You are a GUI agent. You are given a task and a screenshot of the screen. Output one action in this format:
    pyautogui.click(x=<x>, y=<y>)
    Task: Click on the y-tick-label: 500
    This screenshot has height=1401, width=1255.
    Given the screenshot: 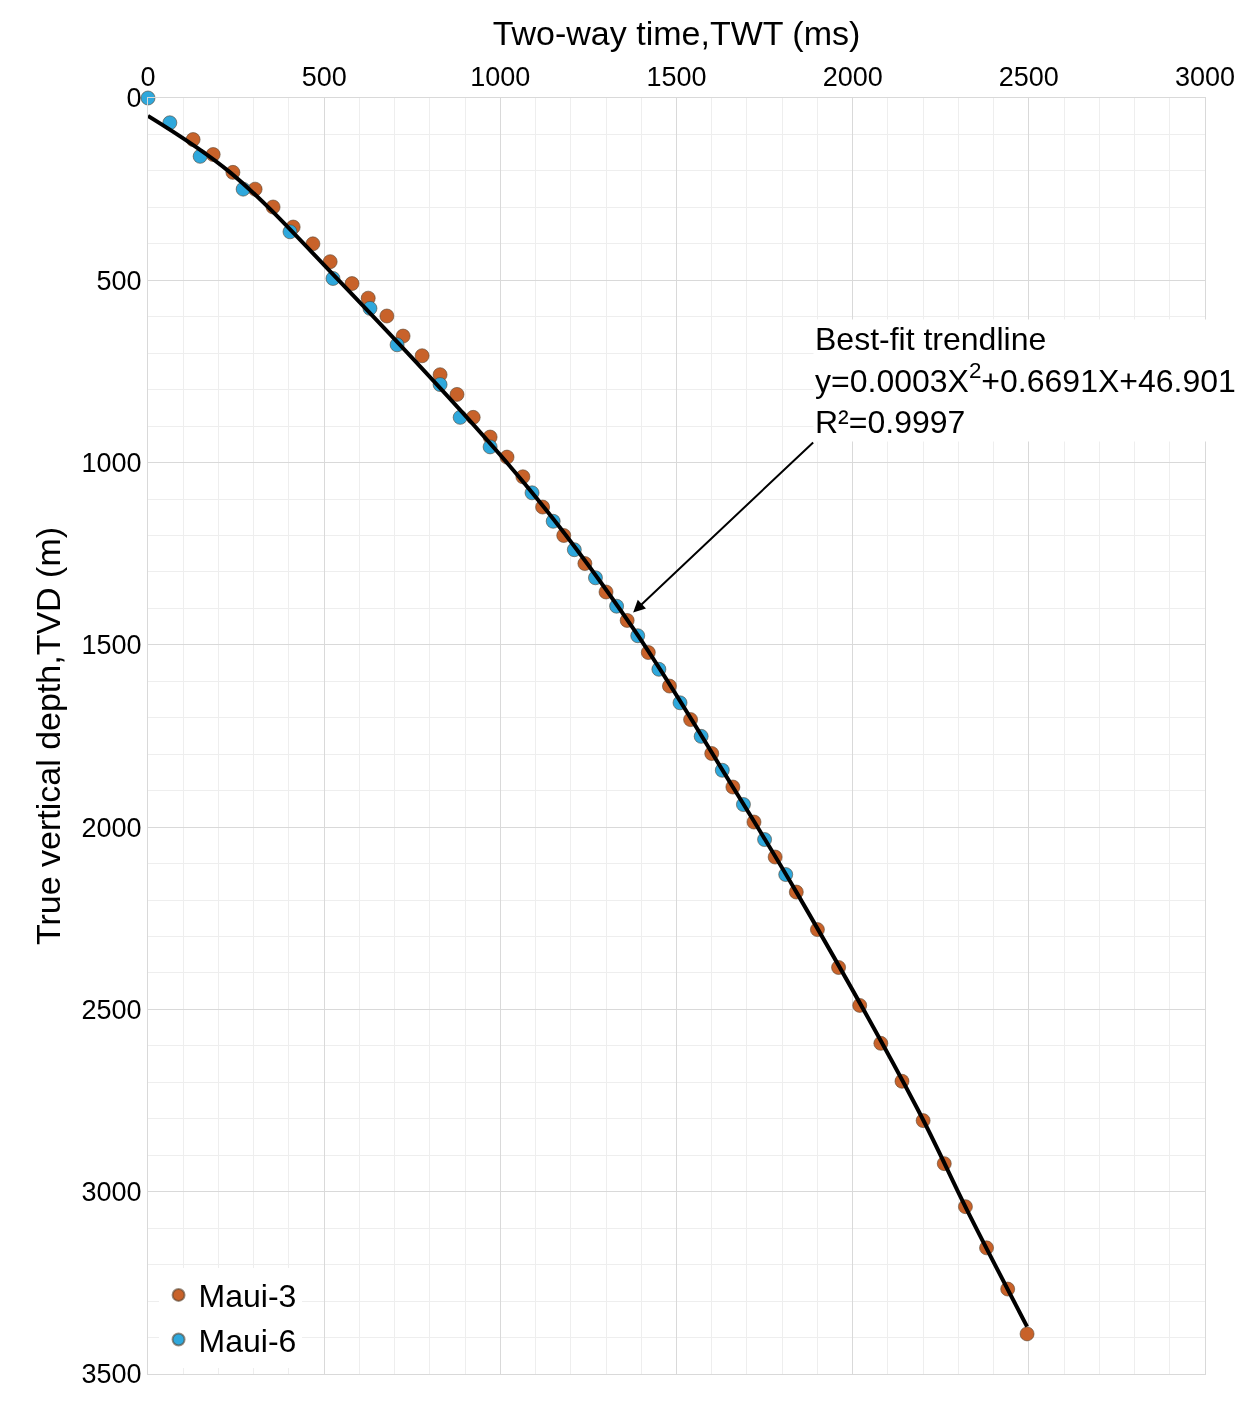 What is the action you would take?
    pyautogui.click(x=119, y=280)
    